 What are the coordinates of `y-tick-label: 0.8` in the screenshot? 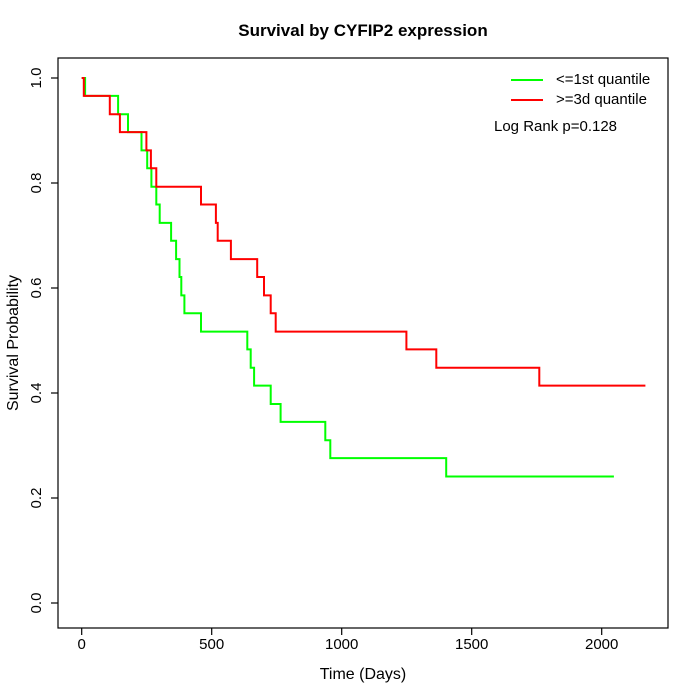 It's located at (36, 183).